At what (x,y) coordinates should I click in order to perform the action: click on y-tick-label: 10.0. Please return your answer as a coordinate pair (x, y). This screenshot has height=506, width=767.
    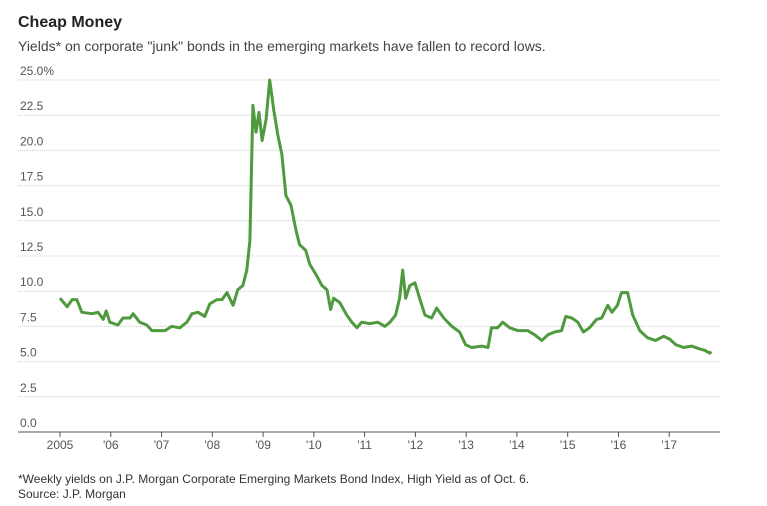
    Looking at the image, I should click on (32, 282).